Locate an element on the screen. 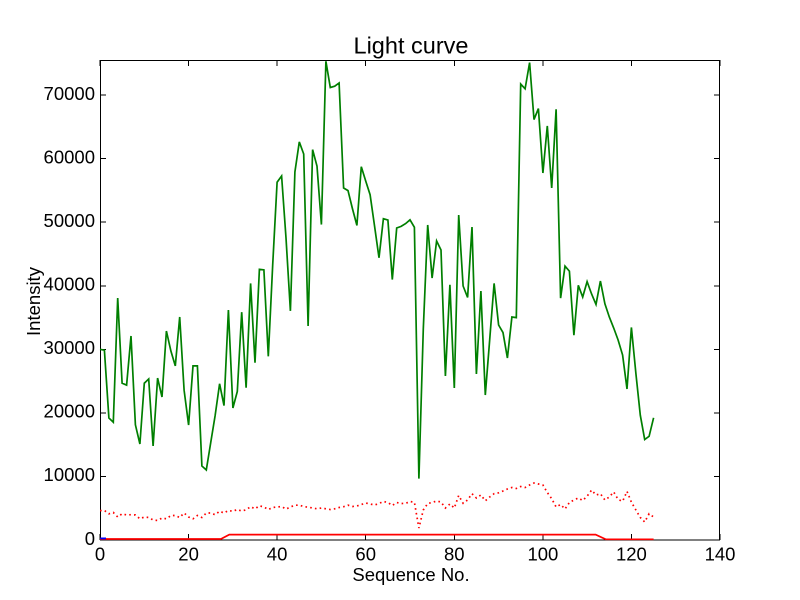 This screenshot has height=600, width=800. svg-text: Sequence No. is located at coordinates (410, 574).